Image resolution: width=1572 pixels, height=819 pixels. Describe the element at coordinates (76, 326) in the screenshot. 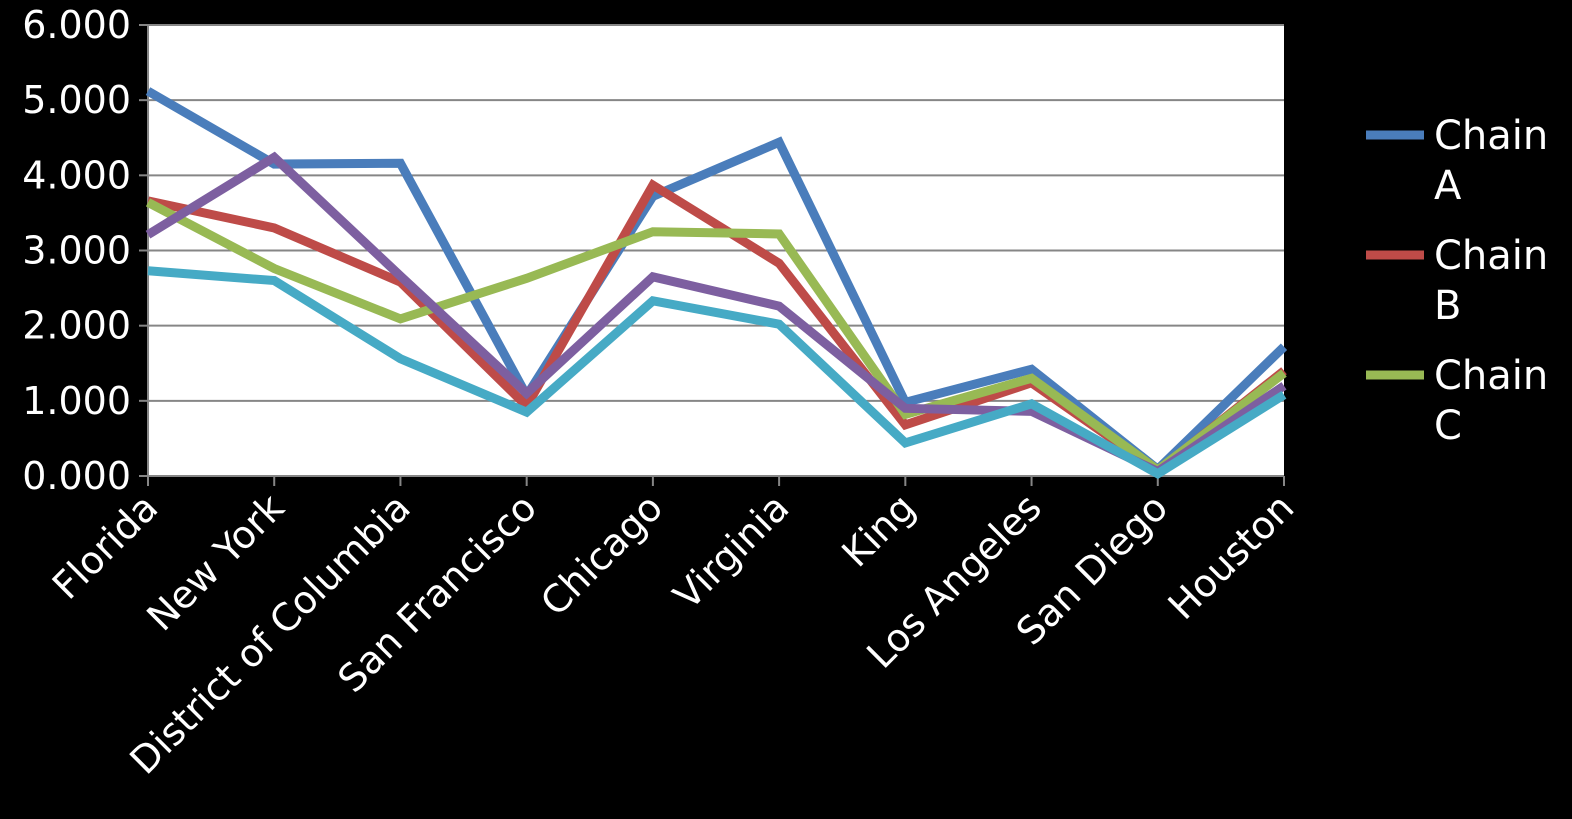

I see `y-tick-label: 2.000` at that location.